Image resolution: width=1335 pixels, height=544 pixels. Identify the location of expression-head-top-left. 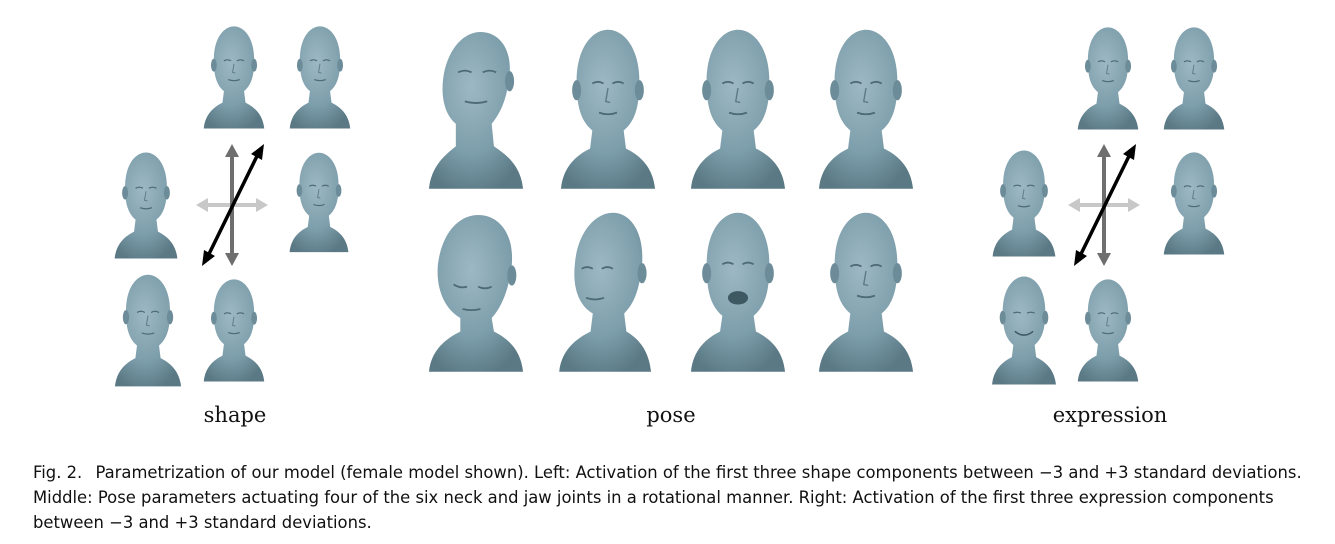
(1108, 77).